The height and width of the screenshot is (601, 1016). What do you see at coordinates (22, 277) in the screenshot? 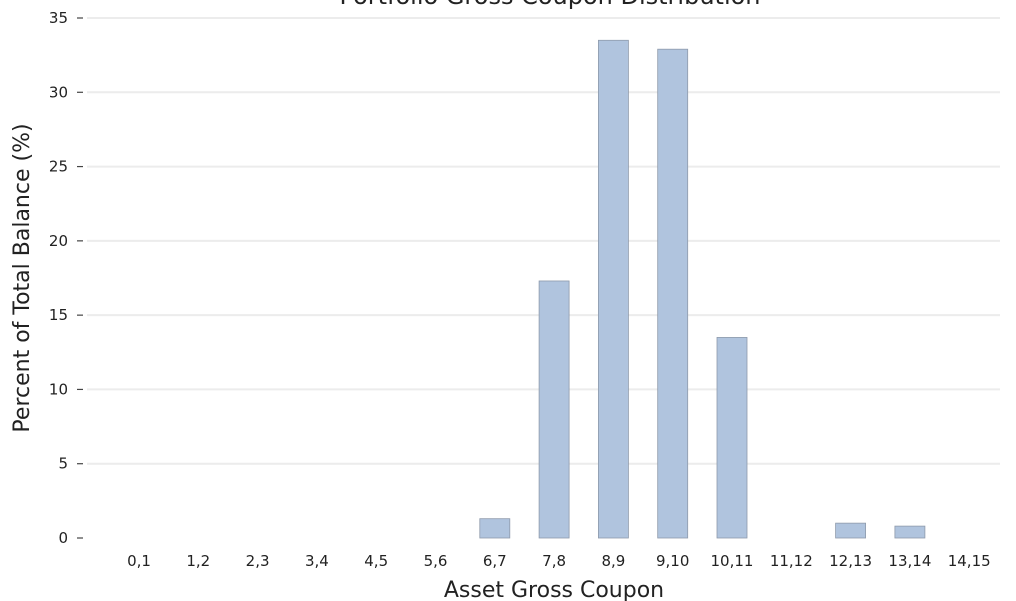
I see `y-axis-title: Percent of Total Balance (%)` at bounding box center [22, 277].